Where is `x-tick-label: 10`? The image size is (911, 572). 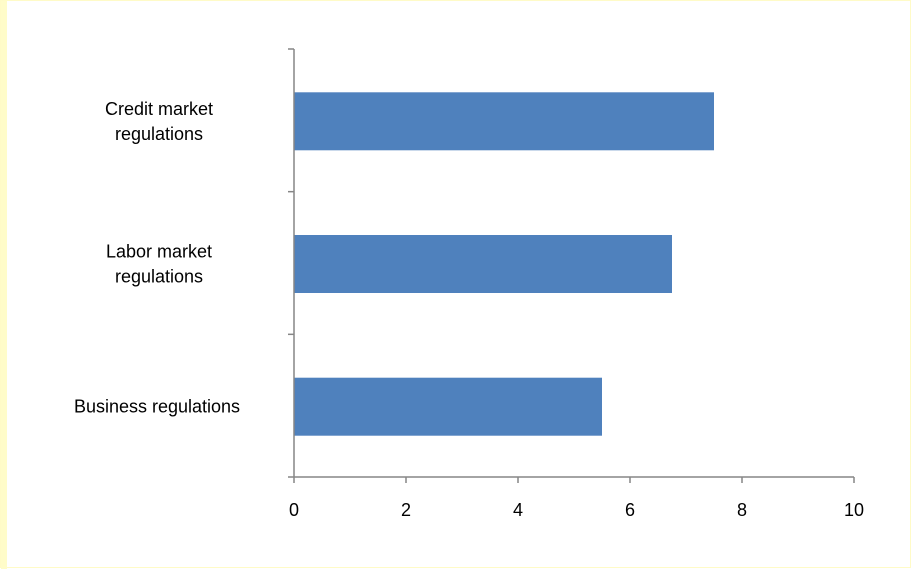 x-tick-label: 10 is located at coordinates (854, 510).